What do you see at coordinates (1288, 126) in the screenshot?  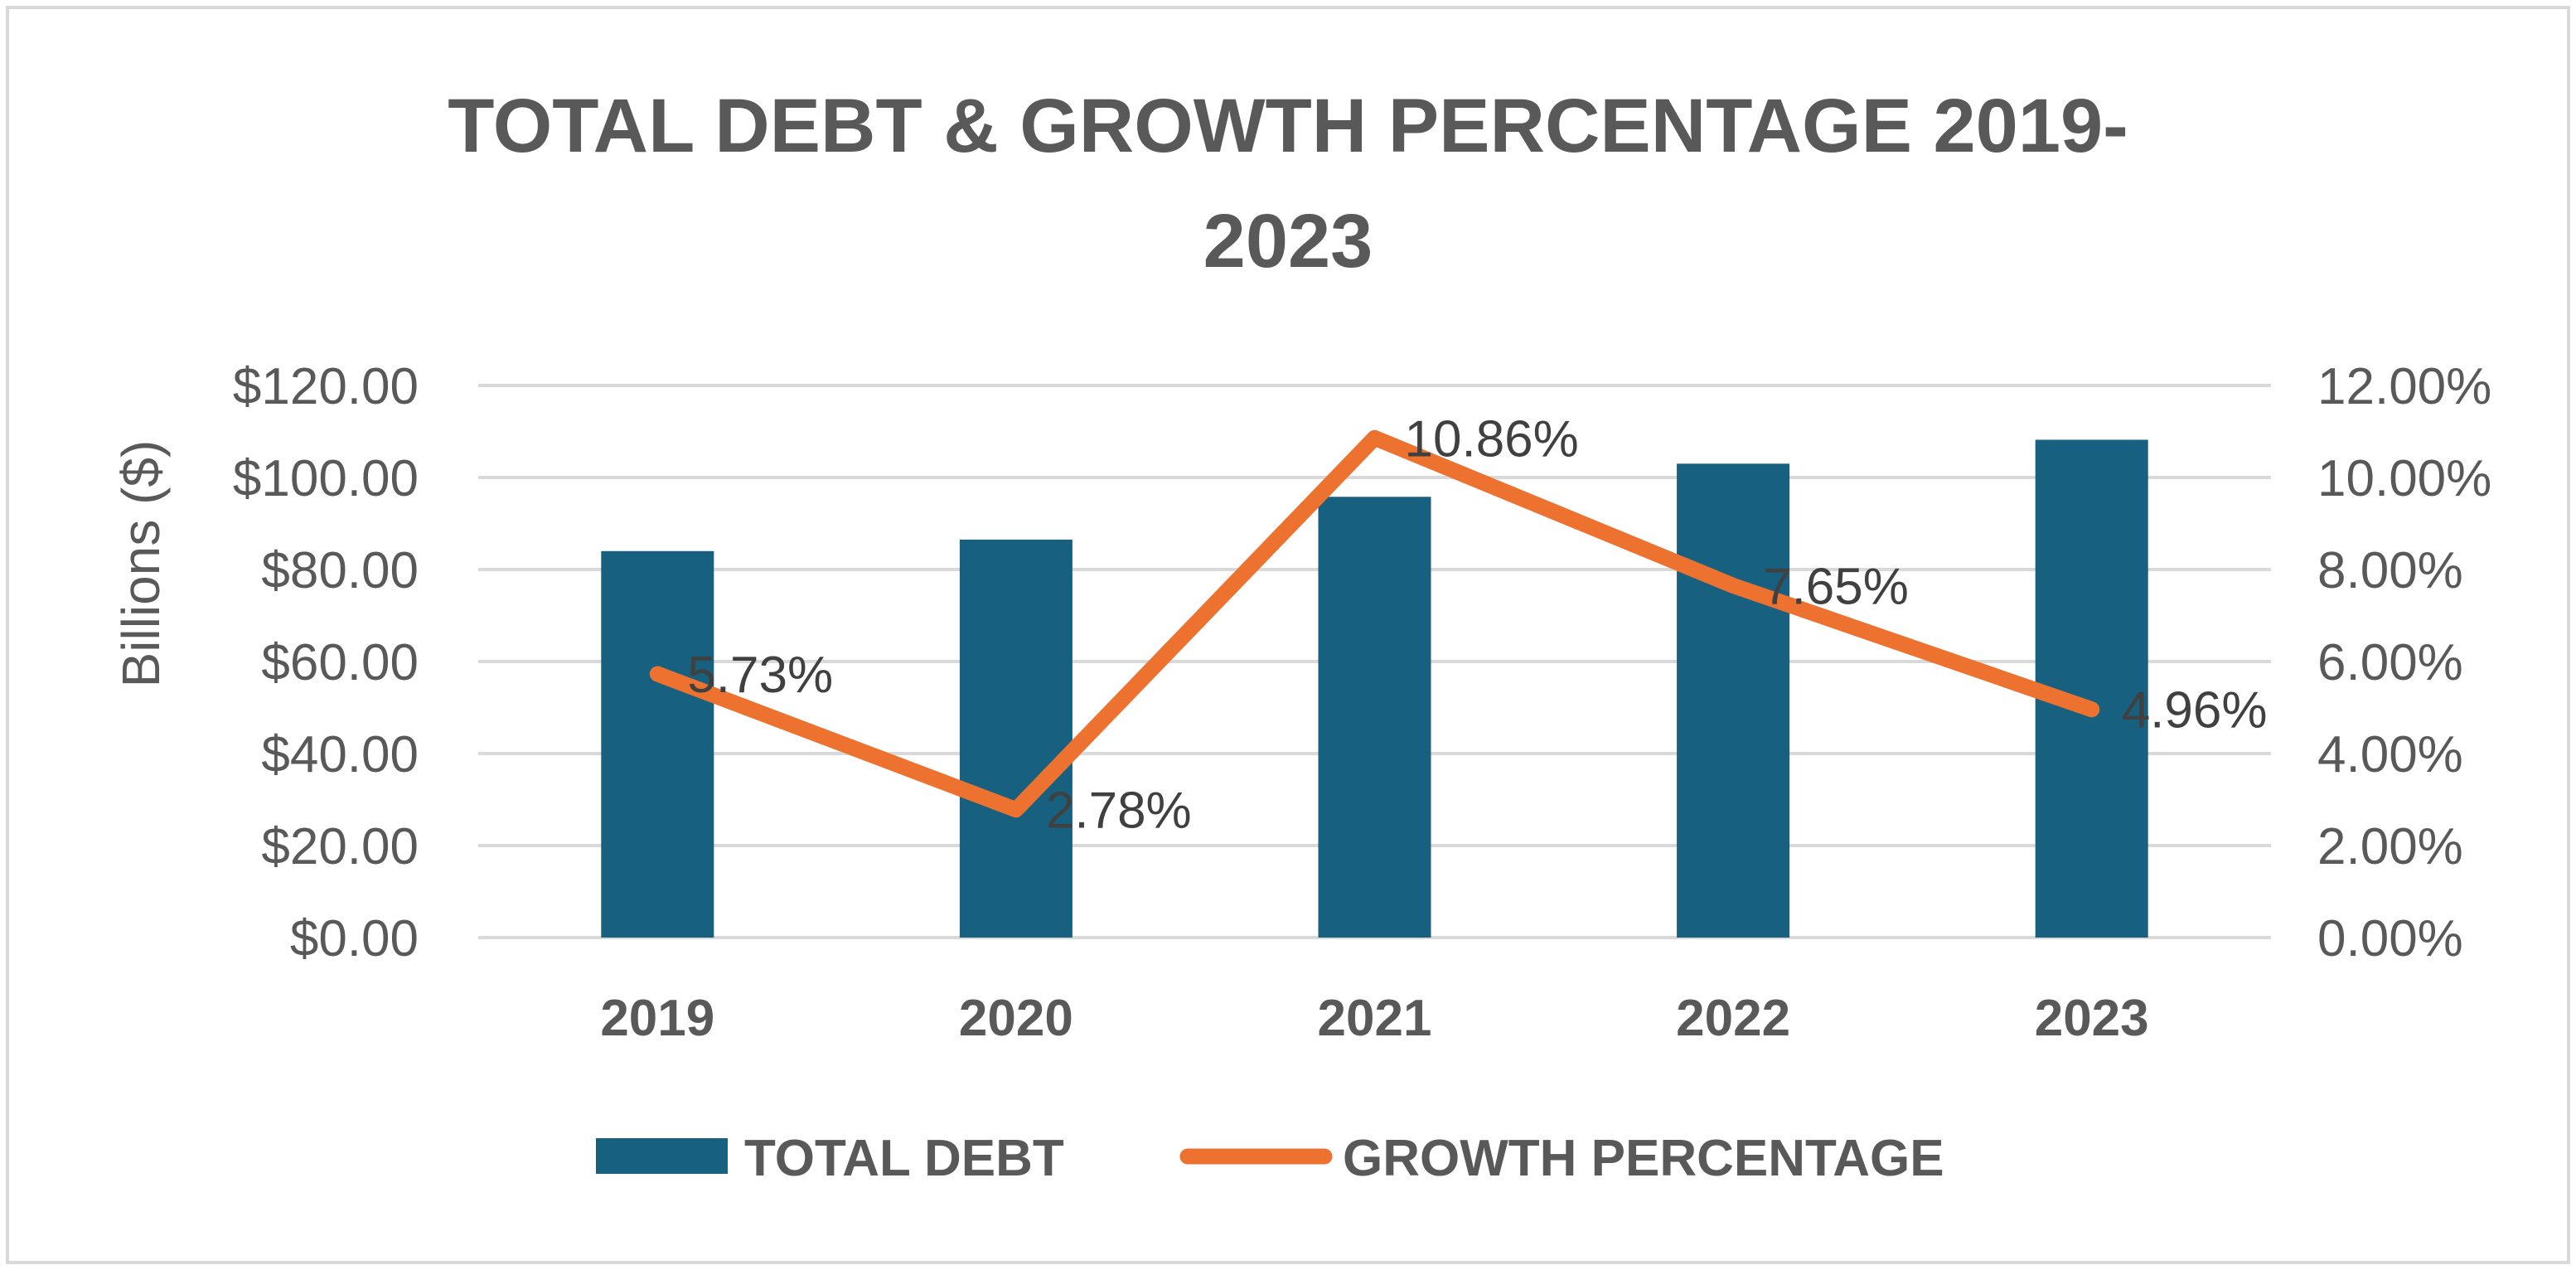 I see `chart-title-line-1: TOTAL DEBT & GROWTH PERCENTAGE 2019-` at bounding box center [1288, 126].